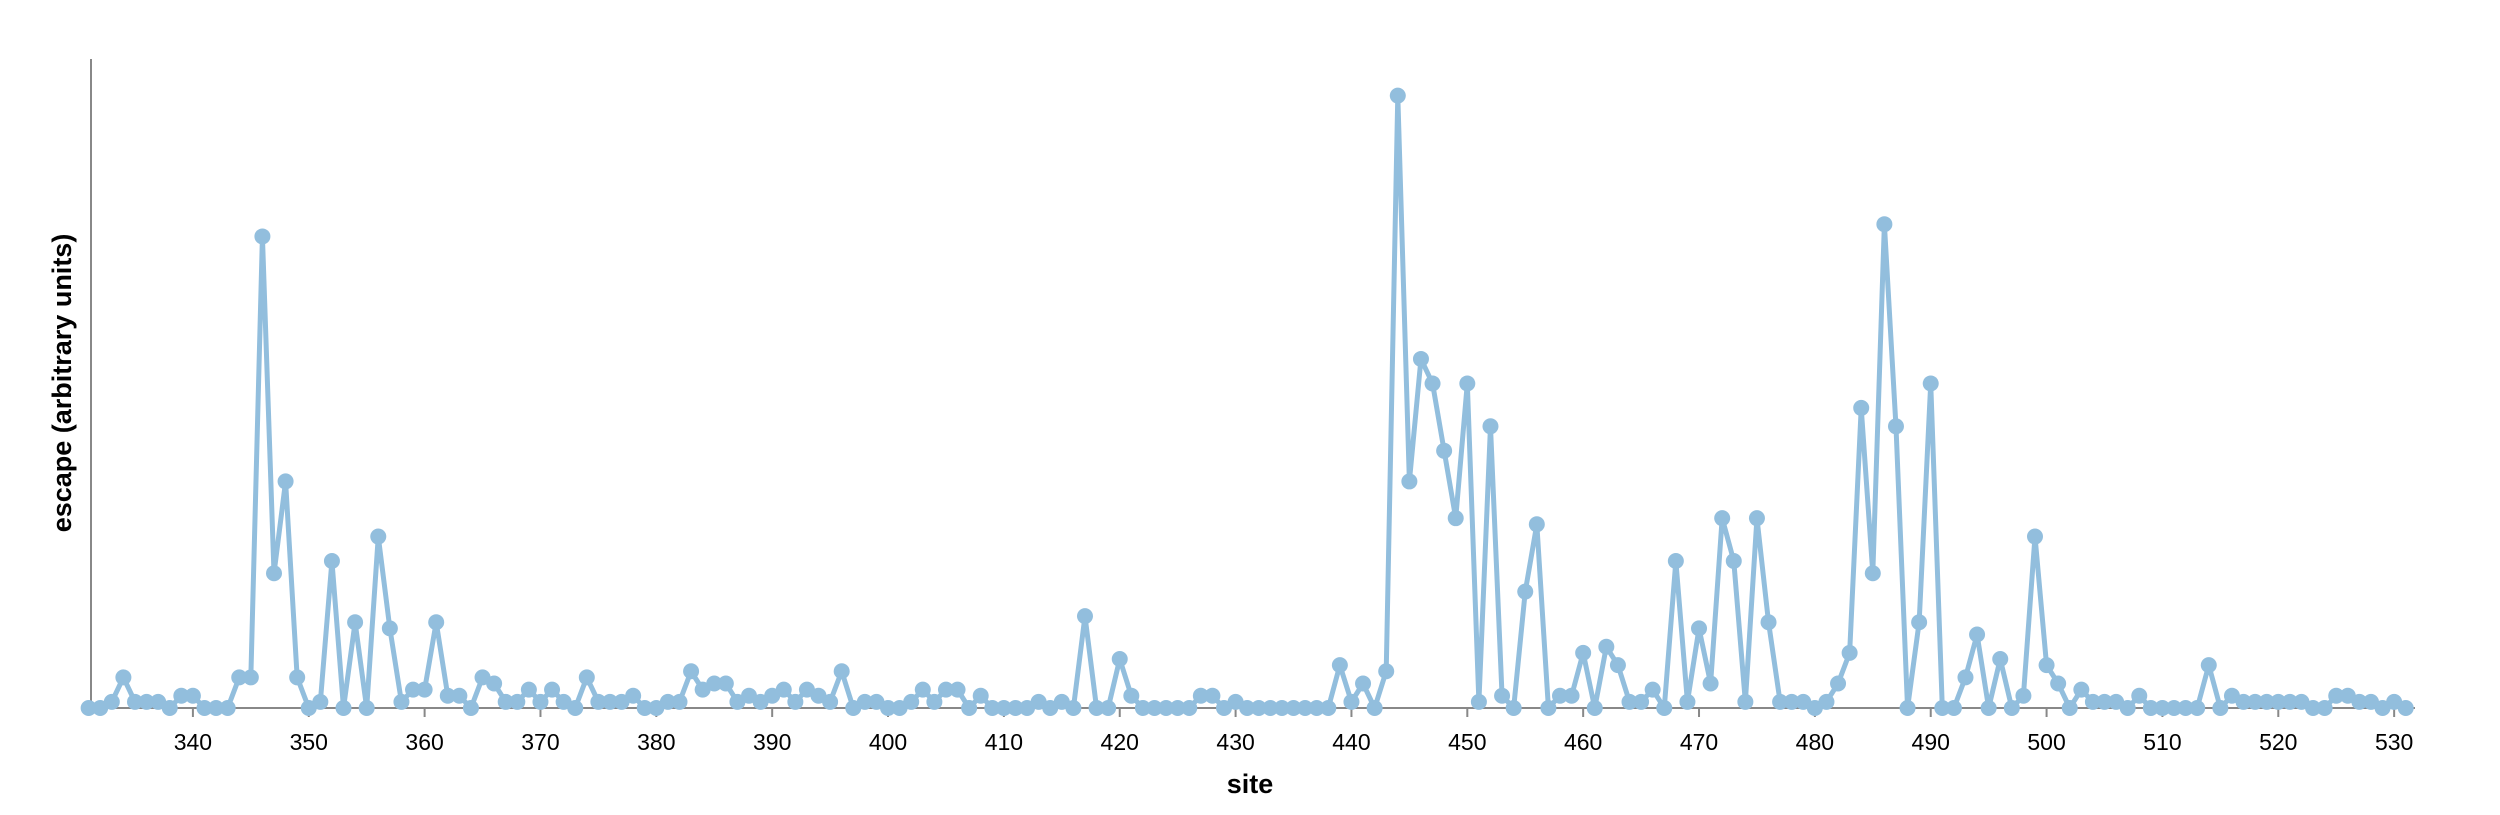 The height and width of the screenshot is (815, 2500). What do you see at coordinates (1931, 742) in the screenshot?
I see `x-tick-label: 490` at bounding box center [1931, 742].